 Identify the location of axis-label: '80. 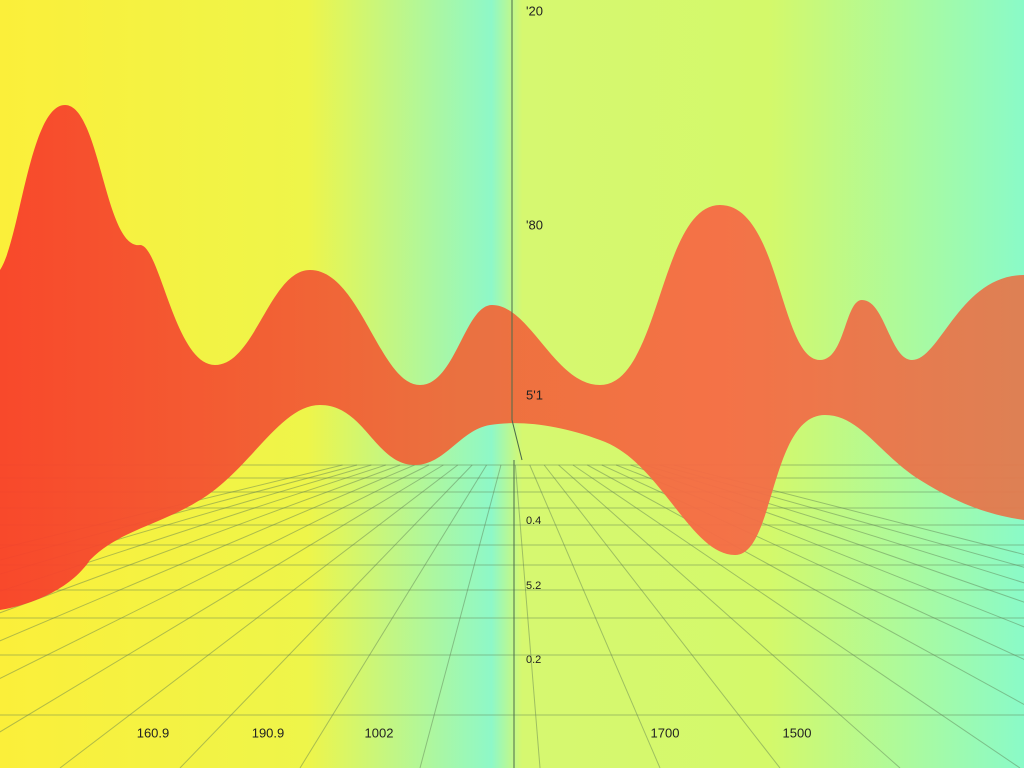
(534, 224).